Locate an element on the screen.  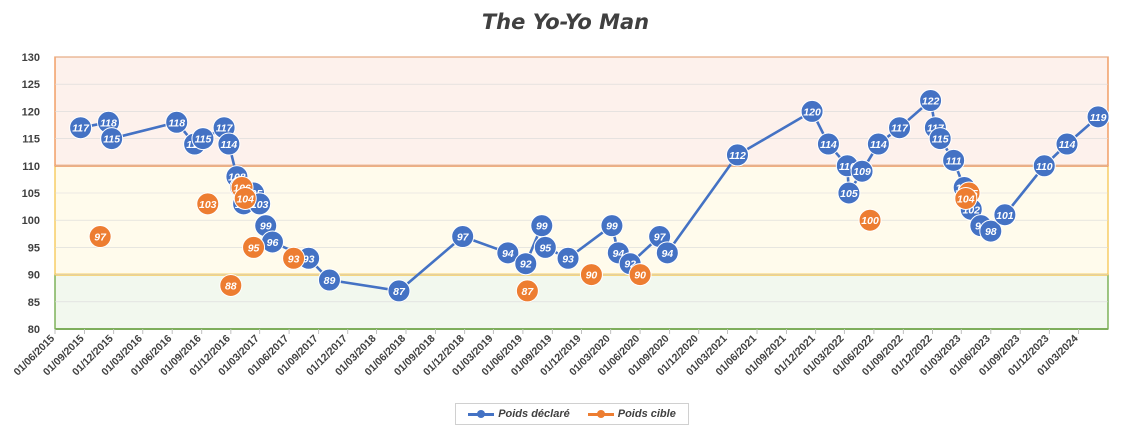
data-label: 111 is located at coordinates (954, 161).